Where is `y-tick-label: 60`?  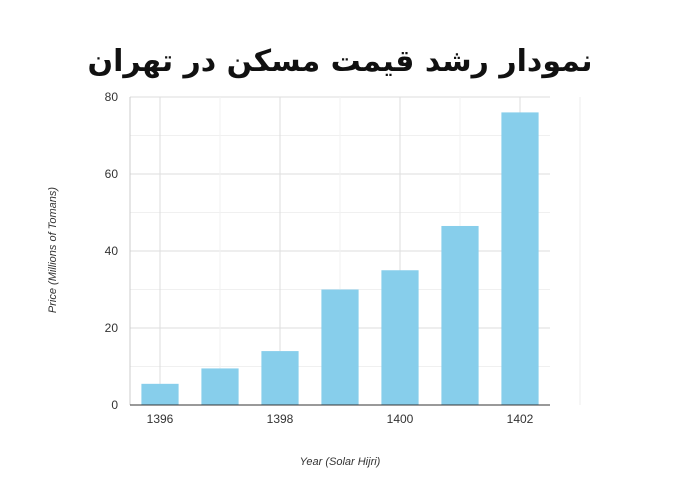 y-tick-label: 60 is located at coordinates (112, 174).